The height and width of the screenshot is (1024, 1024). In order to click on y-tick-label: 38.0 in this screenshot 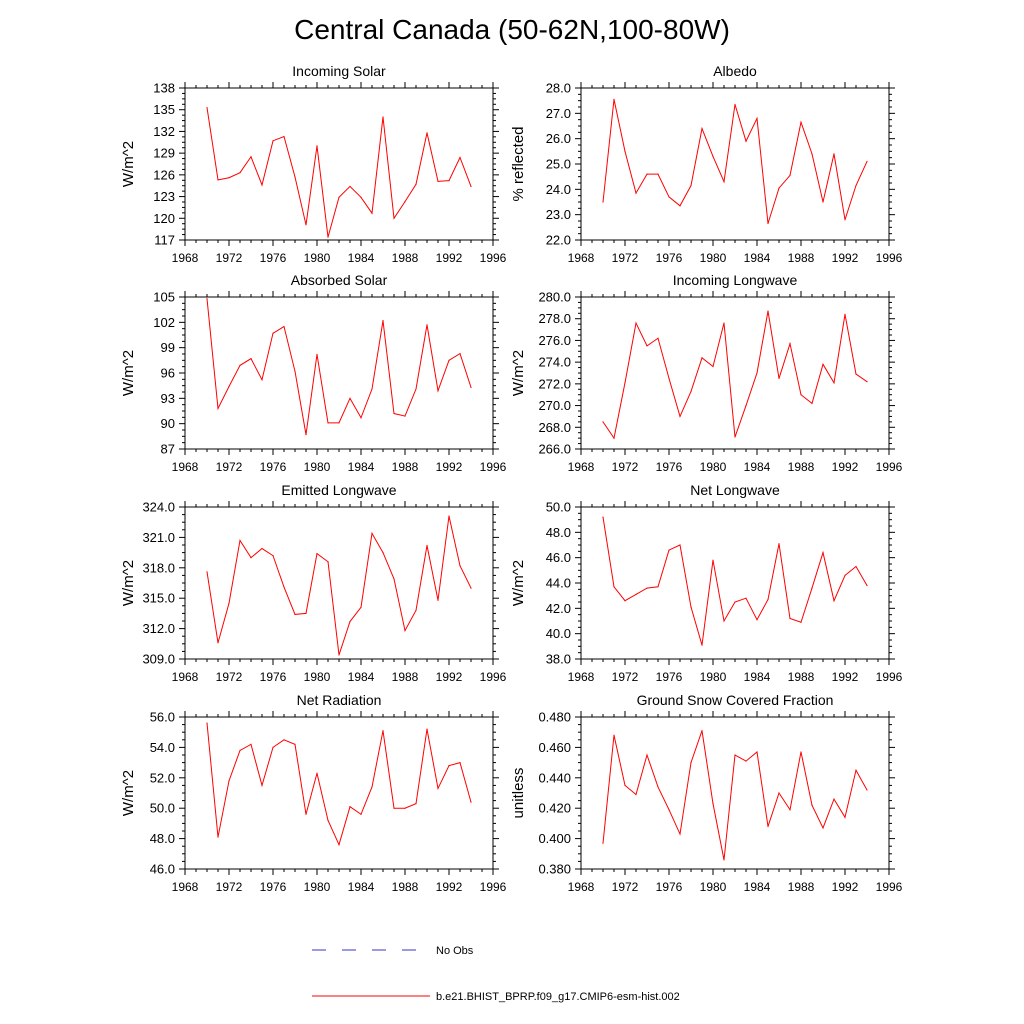, I will do `click(558, 659)`.